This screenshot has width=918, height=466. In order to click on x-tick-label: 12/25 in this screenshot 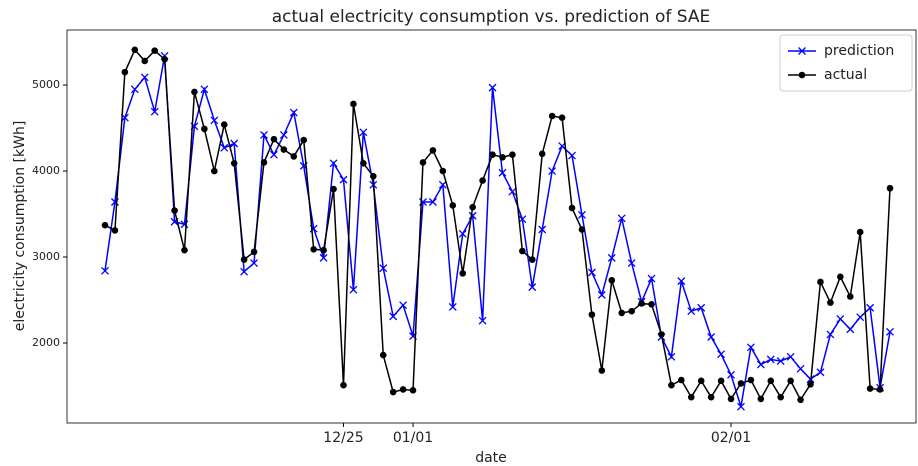, I will do `click(343, 438)`.